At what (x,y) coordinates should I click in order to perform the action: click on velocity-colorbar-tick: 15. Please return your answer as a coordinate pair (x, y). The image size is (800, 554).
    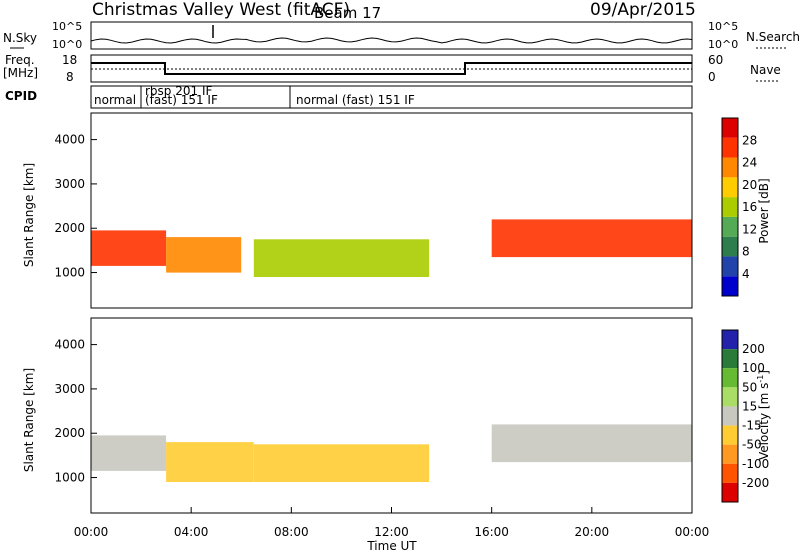
    Looking at the image, I should click on (749, 406).